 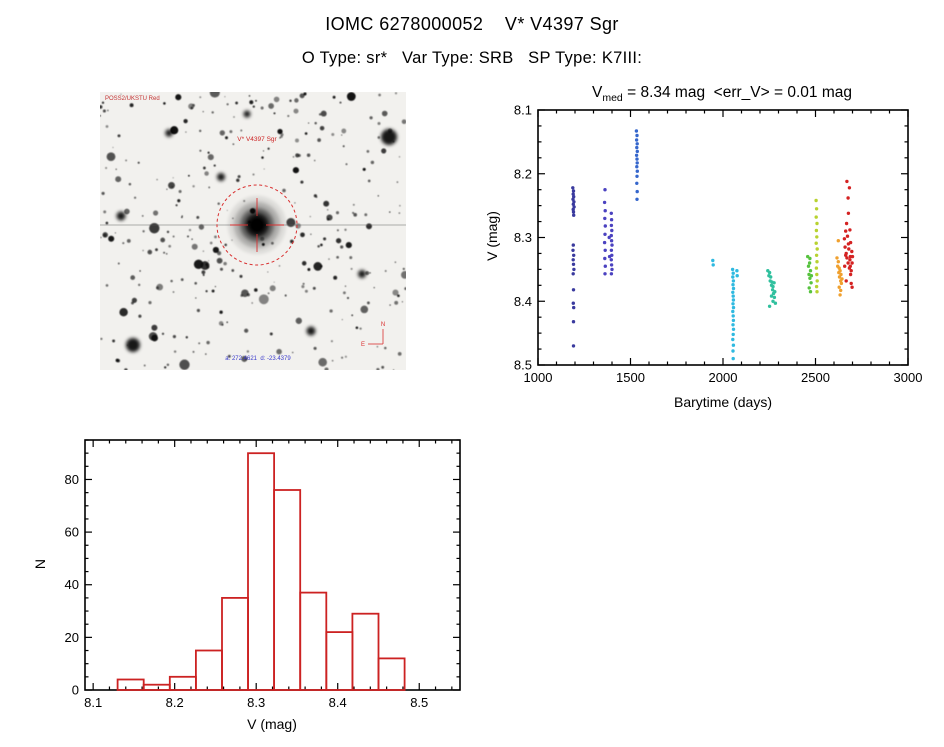 What do you see at coordinates (612, 98) in the screenshot?
I see `vmed-subscript: med` at bounding box center [612, 98].